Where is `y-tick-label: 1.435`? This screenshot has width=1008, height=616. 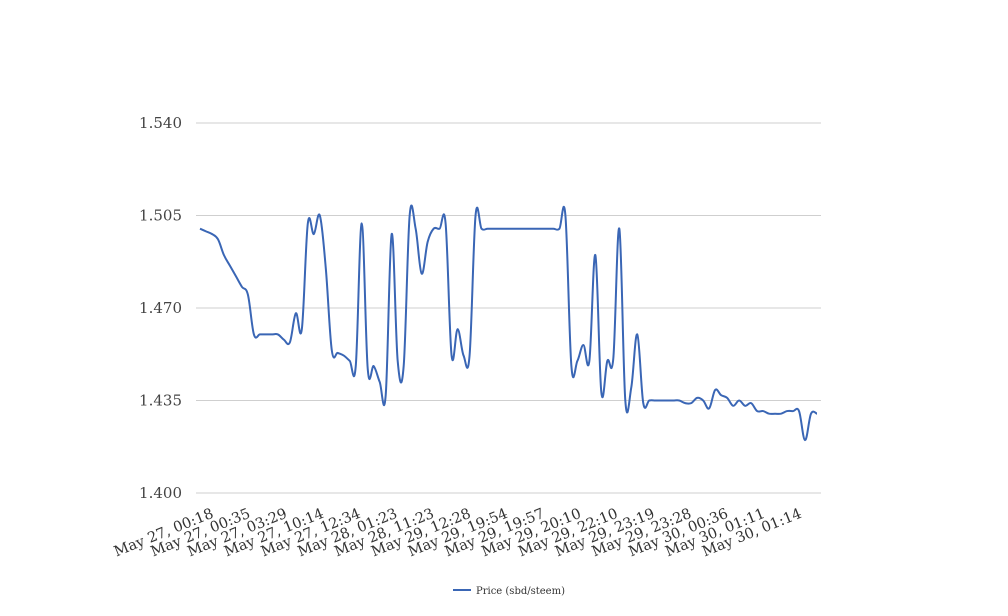
y-tick-label: 1.435 is located at coordinates (160, 401).